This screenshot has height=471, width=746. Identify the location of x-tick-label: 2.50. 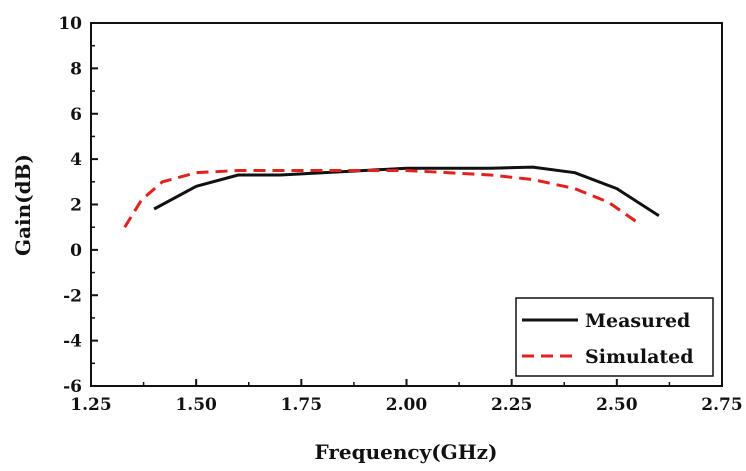
(617, 405).